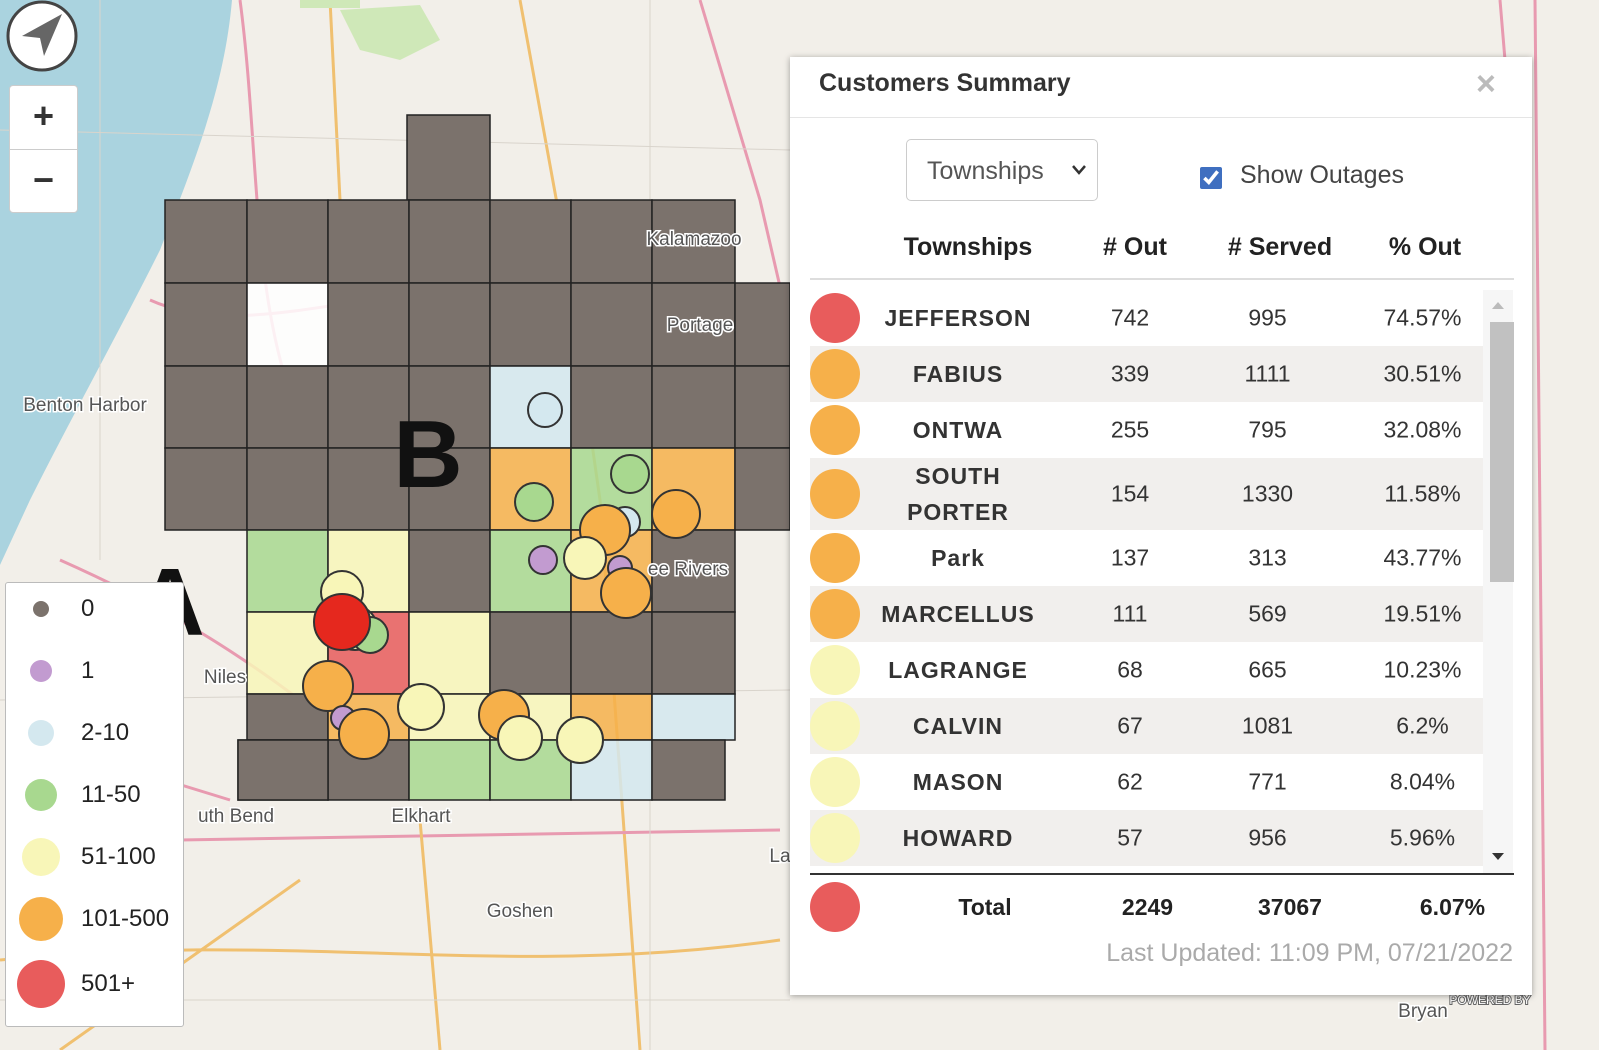 The height and width of the screenshot is (1050, 1599). What do you see at coordinates (1146, 782) in the screenshot?
I see `table-row: MASON 62 771 8.04%` at bounding box center [1146, 782].